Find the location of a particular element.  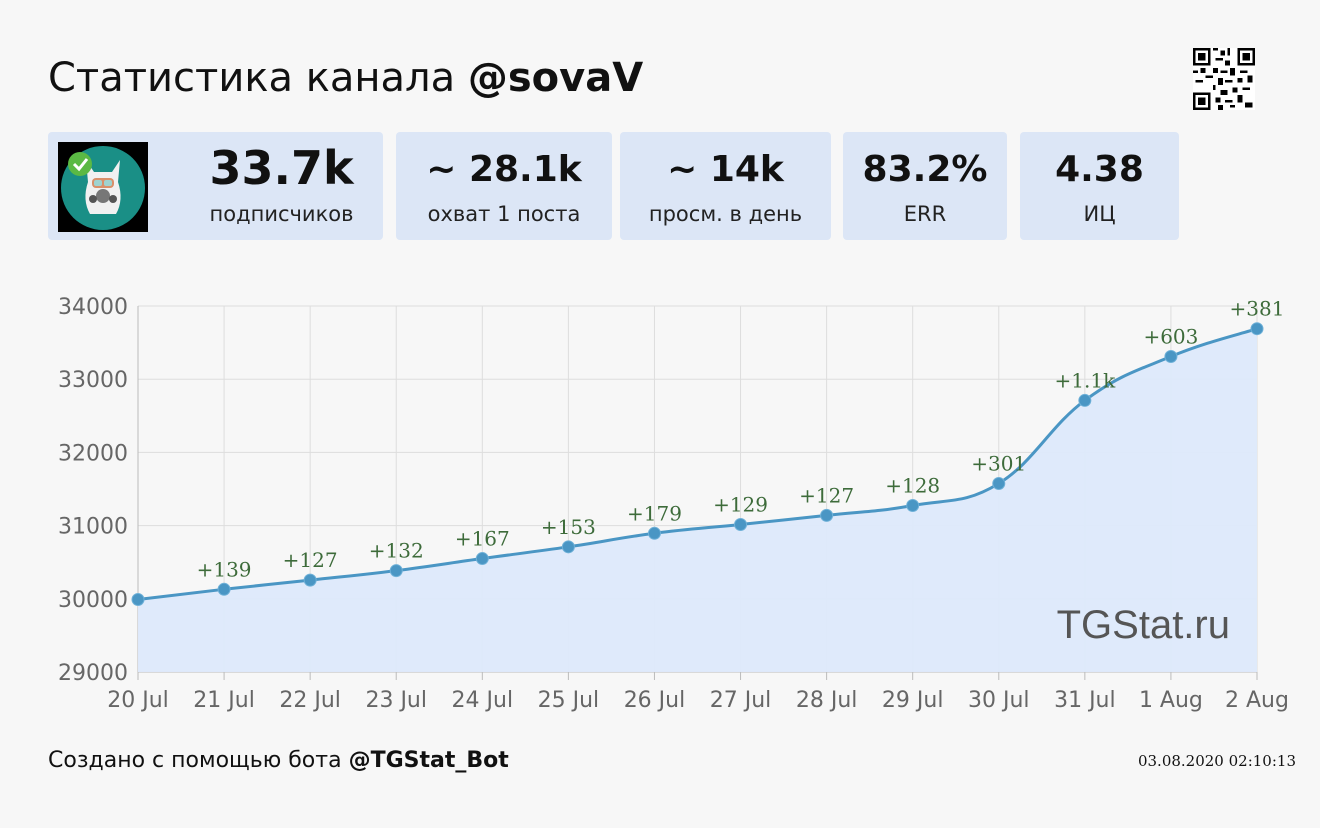

title-prefix: Статистика канала is located at coordinates (252, 78).